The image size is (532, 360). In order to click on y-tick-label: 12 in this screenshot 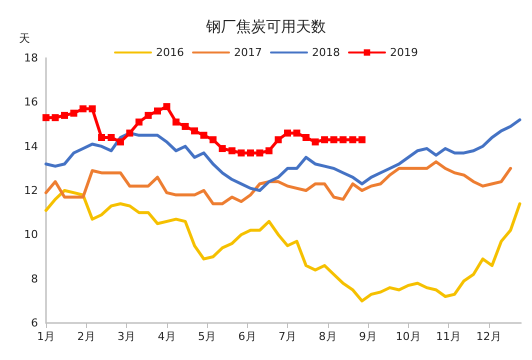, I will do `click(31, 190)`.